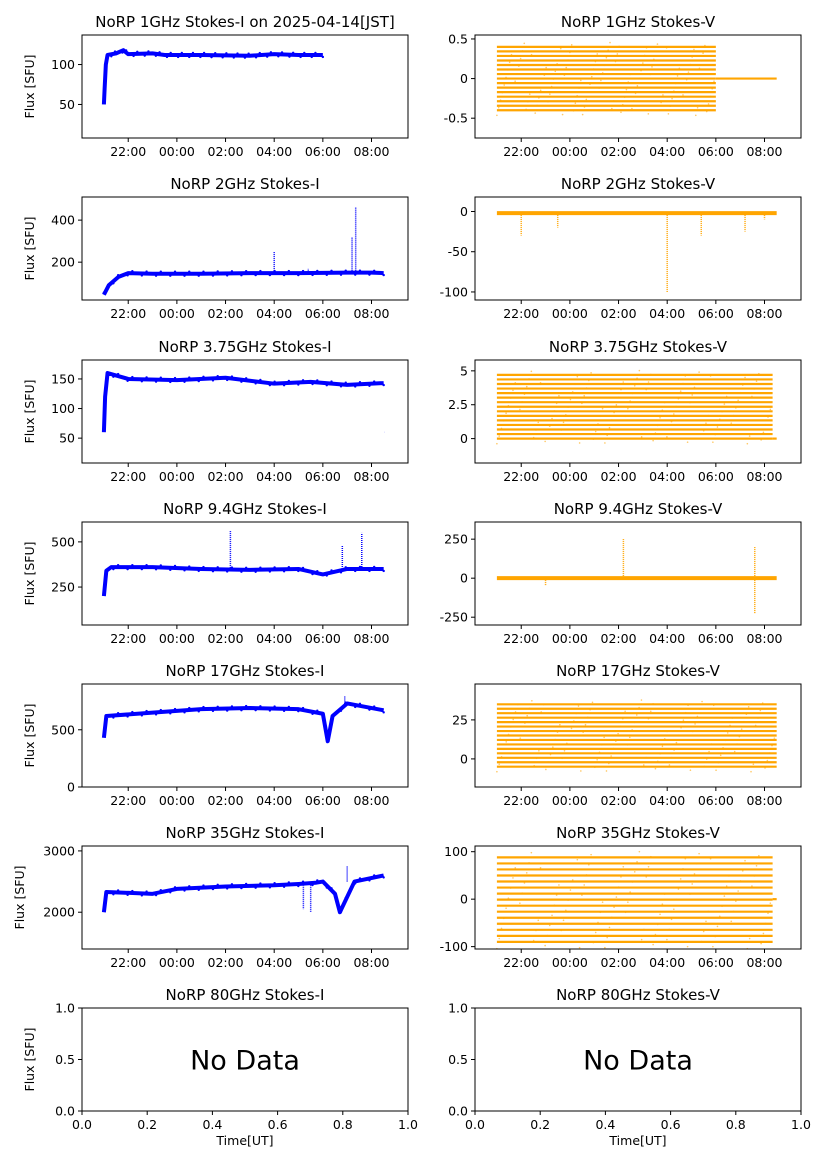 The width and height of the screenshot is (827, 1169). What do you see at coordinates (638, 411) in the screenshot?
I see `axes-frame` at bounding box center [638, 411].